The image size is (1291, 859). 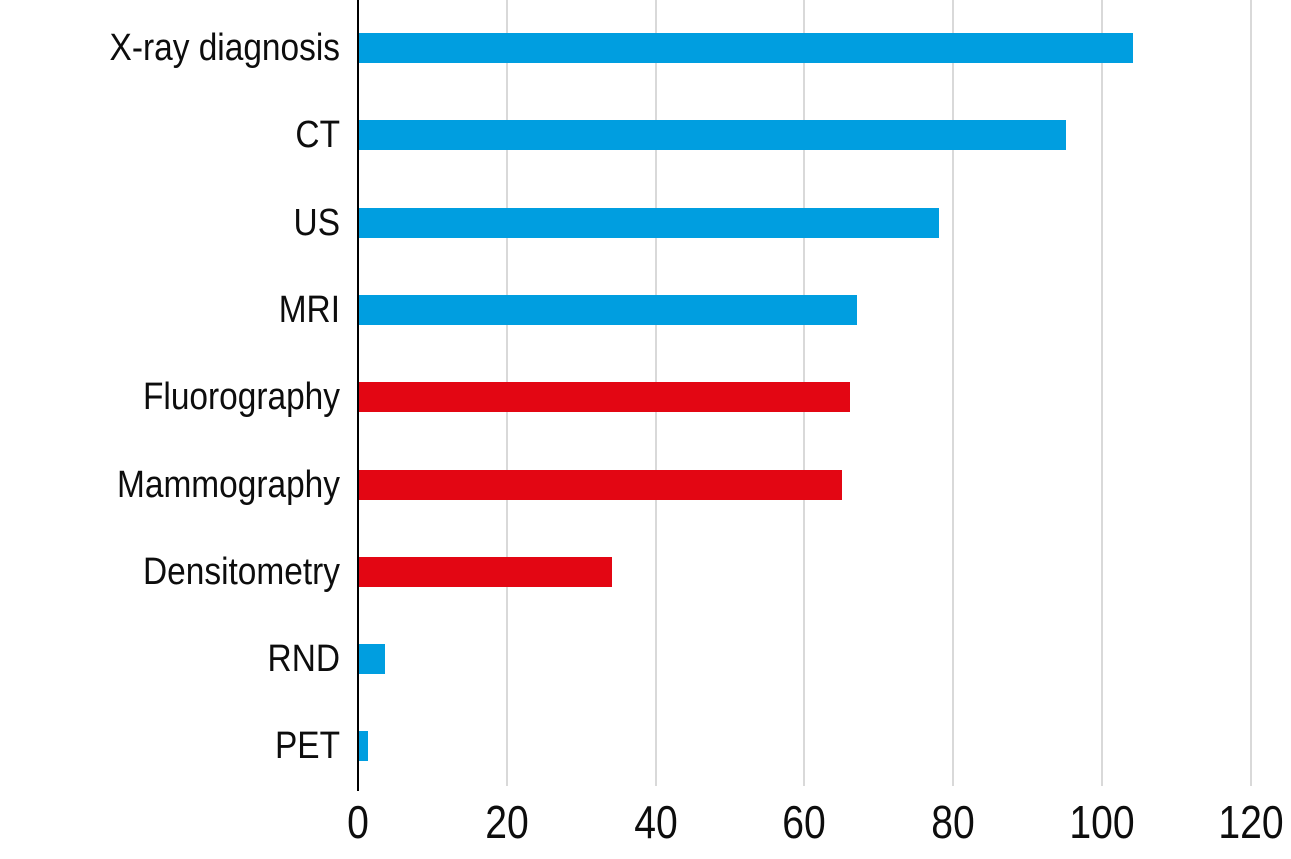 I want to click on category-label-us: US, so click(x=316, y=222).